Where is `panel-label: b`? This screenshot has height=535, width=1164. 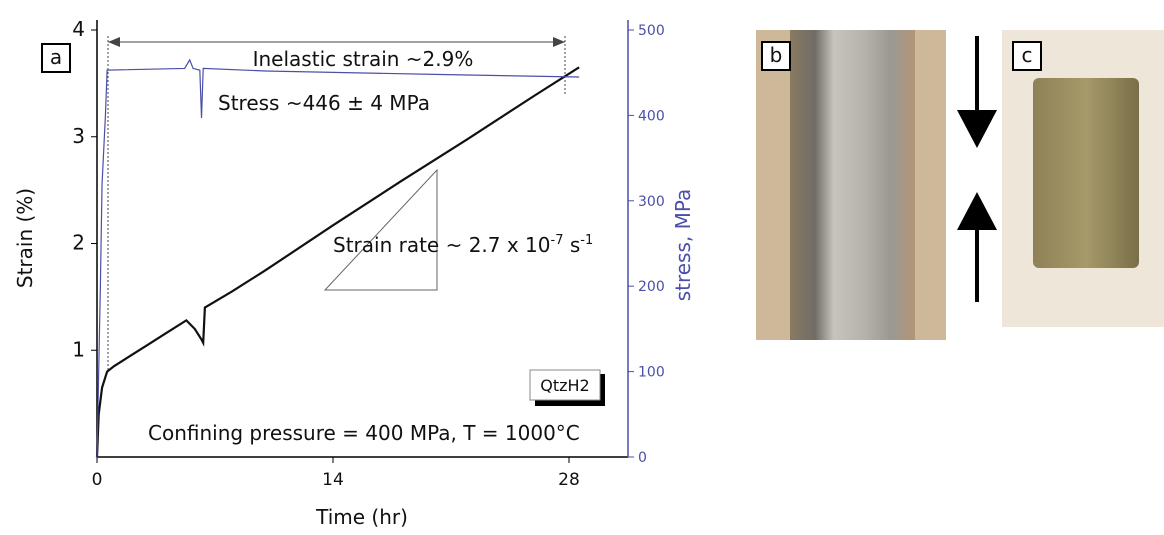 panel-label: b is located at coordinates (776, 55).